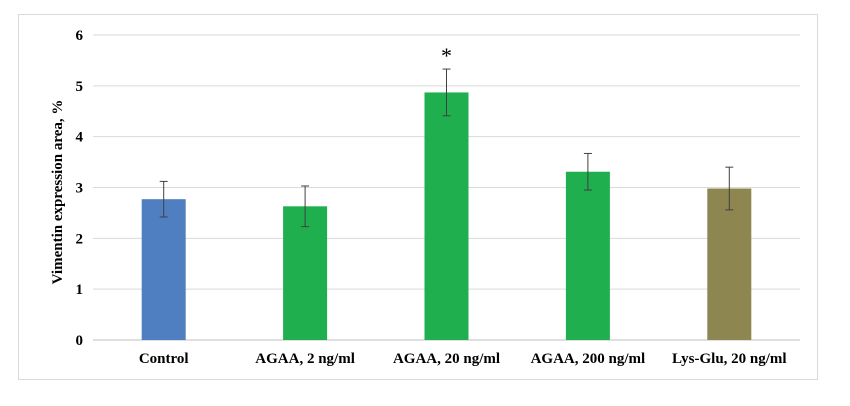 This screenshot has height=406, width=850. What do you see at coordinates (588, 359) in the screenshot?
I see `category-label: AGAA, 200 ng/ml` at bounding box center [588, 359].